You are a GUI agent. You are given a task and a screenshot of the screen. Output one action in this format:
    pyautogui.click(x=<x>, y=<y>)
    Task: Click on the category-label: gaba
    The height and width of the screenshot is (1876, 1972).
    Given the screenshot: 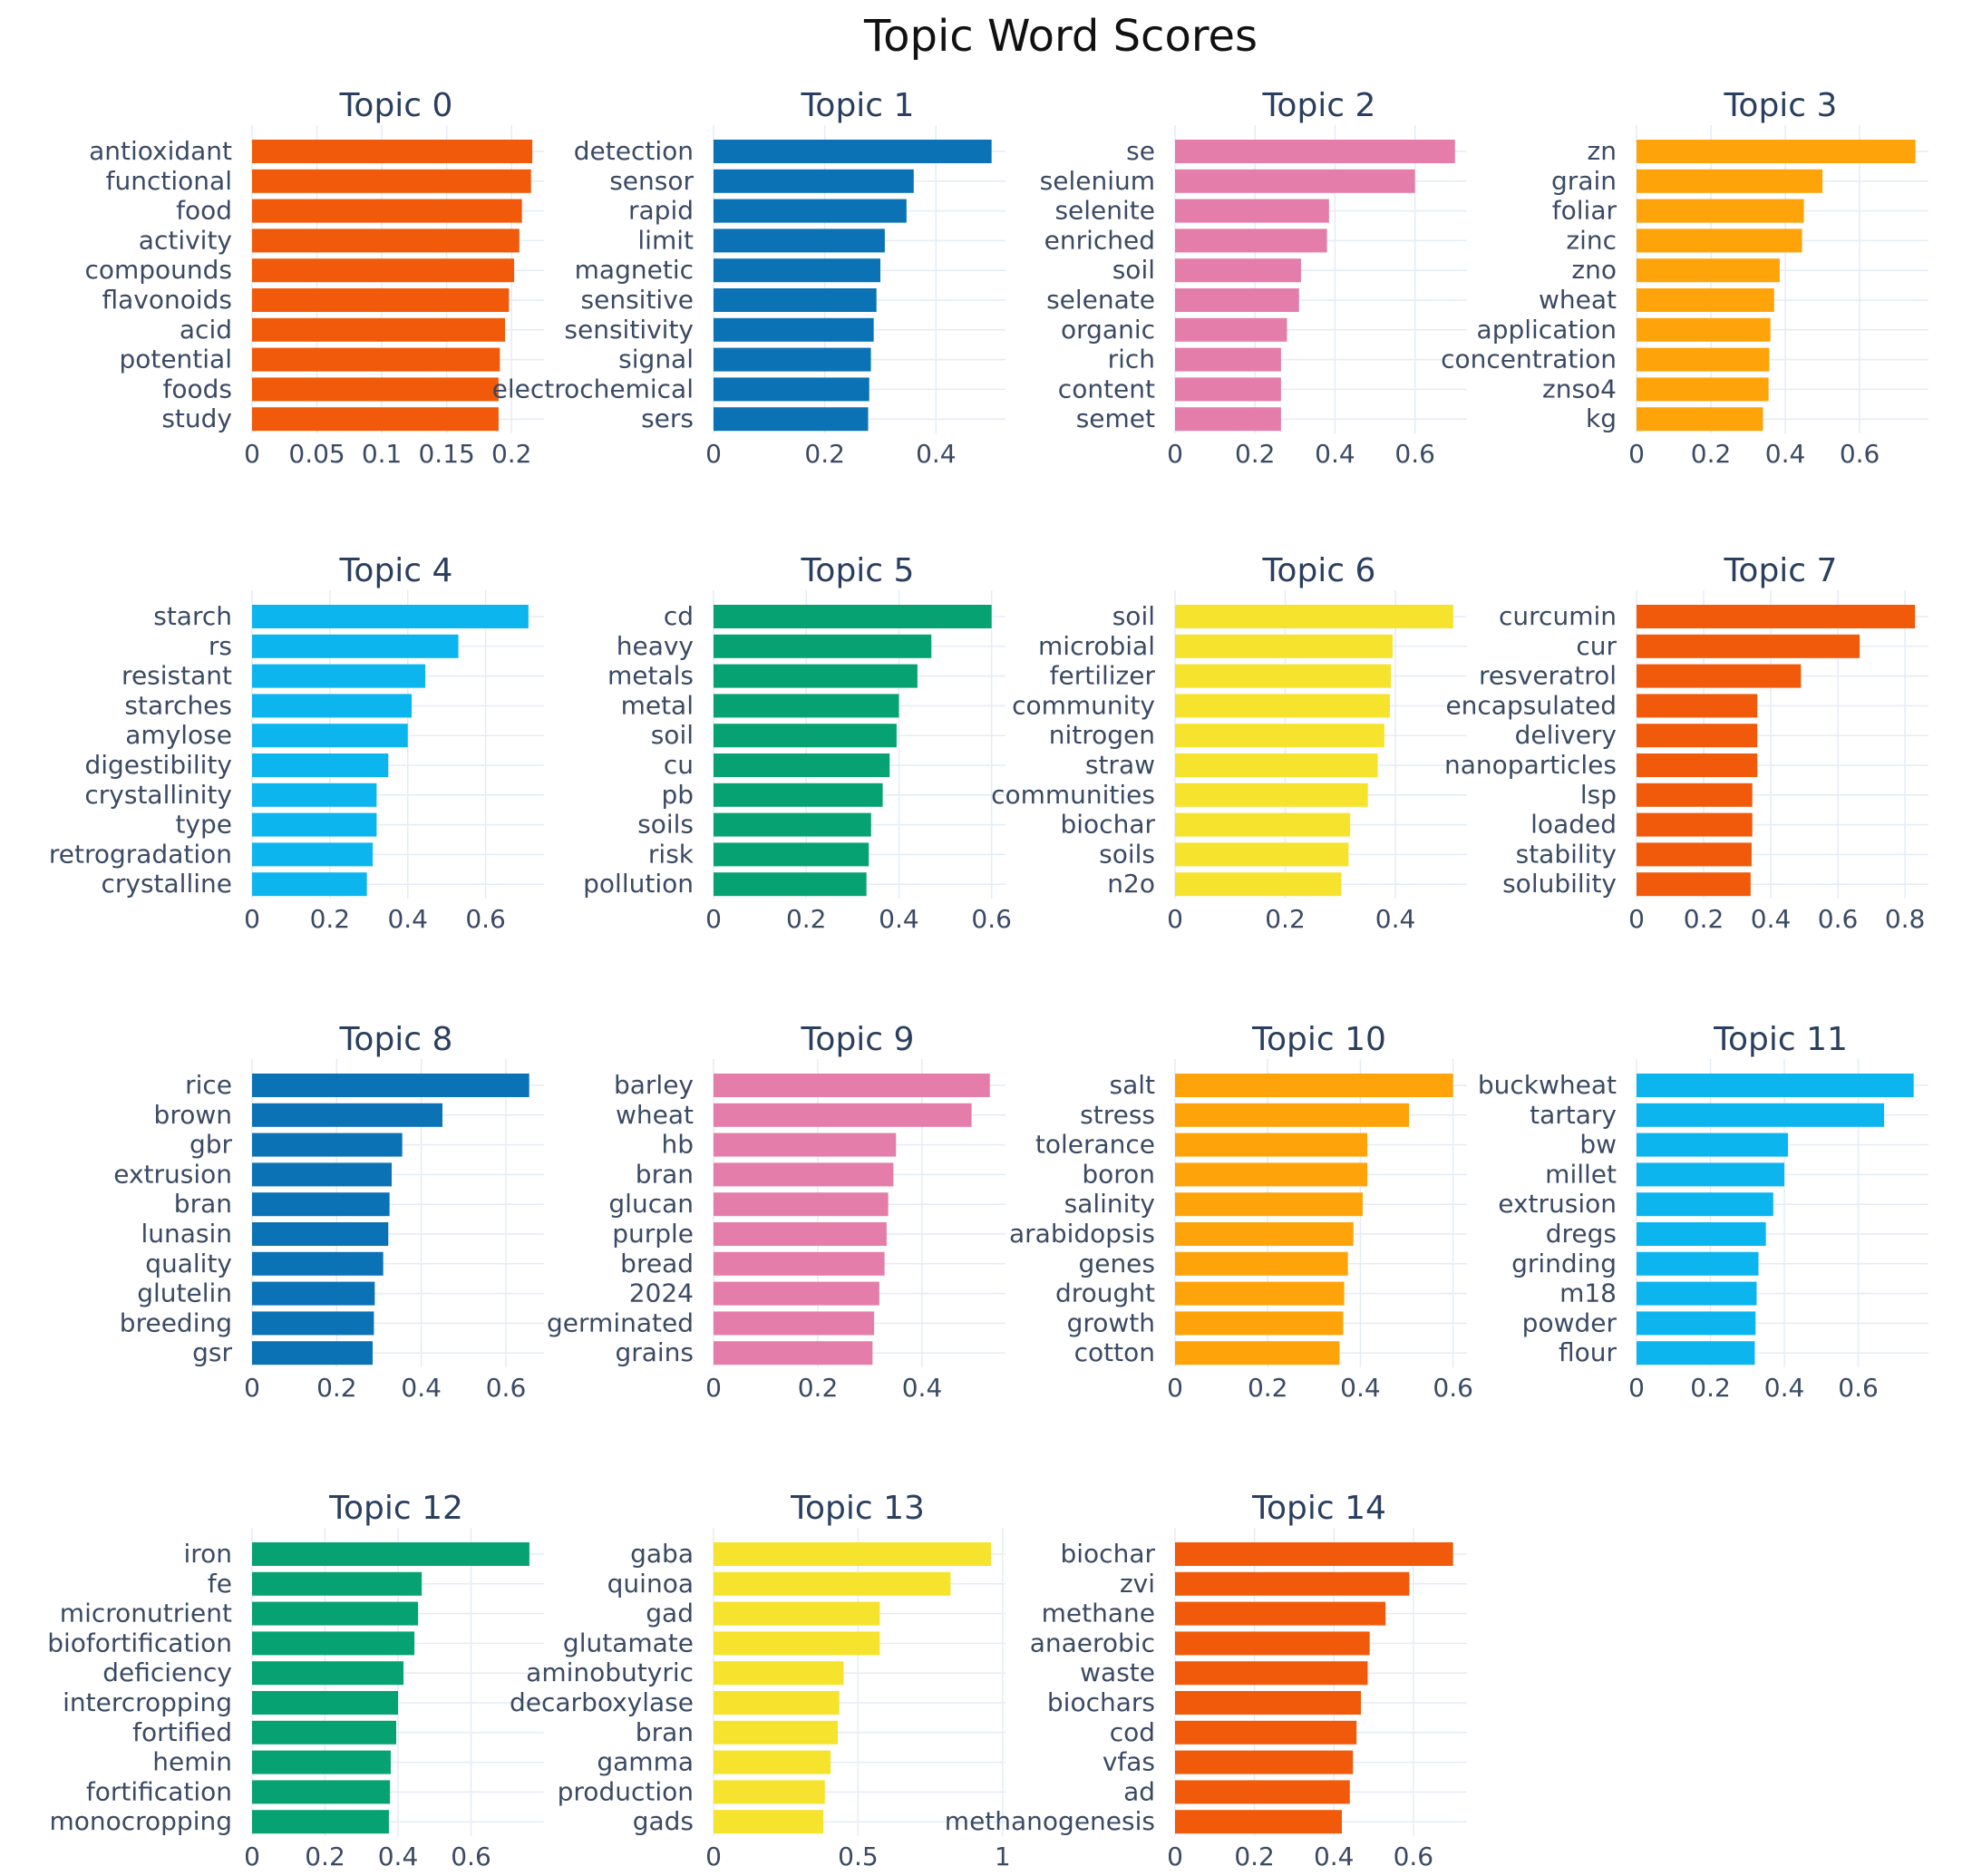 What is the action you would take?
    pyautogui.click(x=662, y=1554)
    